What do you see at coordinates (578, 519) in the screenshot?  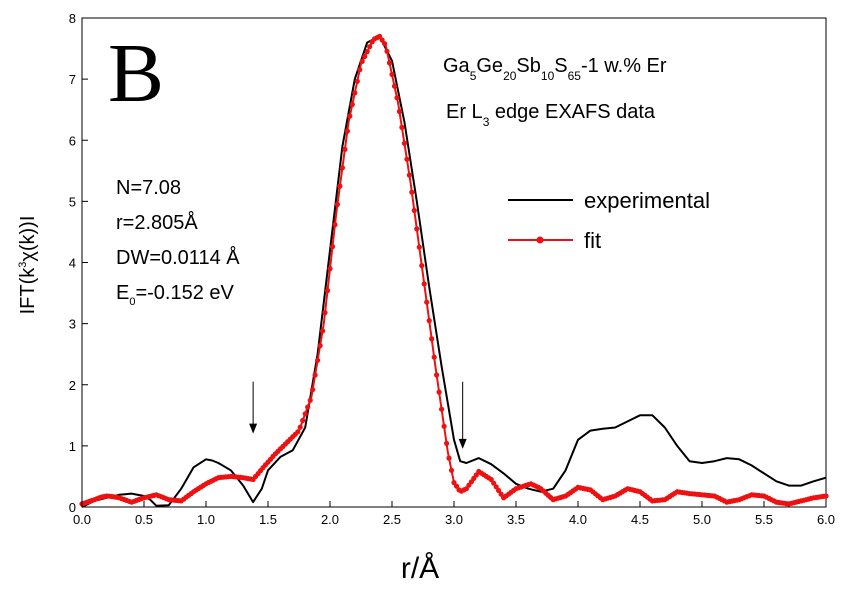 I see `x-tick-label: 4.0` at bounding box center [578, 519].